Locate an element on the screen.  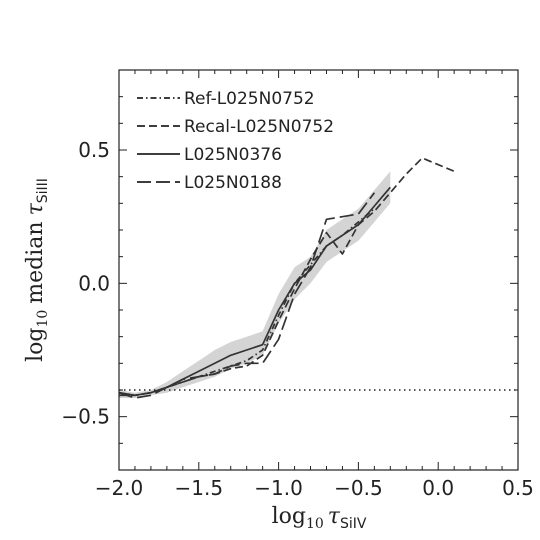
y-axis-label-ion: SiIII is located at coordinates (43, 190).